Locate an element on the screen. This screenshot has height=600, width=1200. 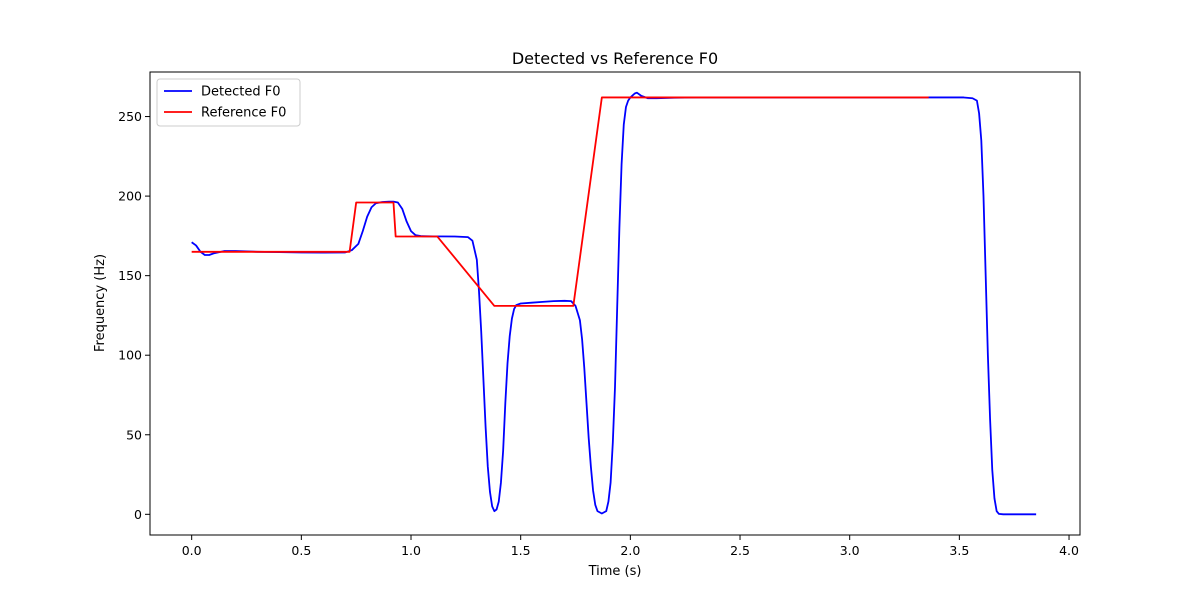
legend-label-detected-f0: Detected F0 is located at coordinates (240, 92).